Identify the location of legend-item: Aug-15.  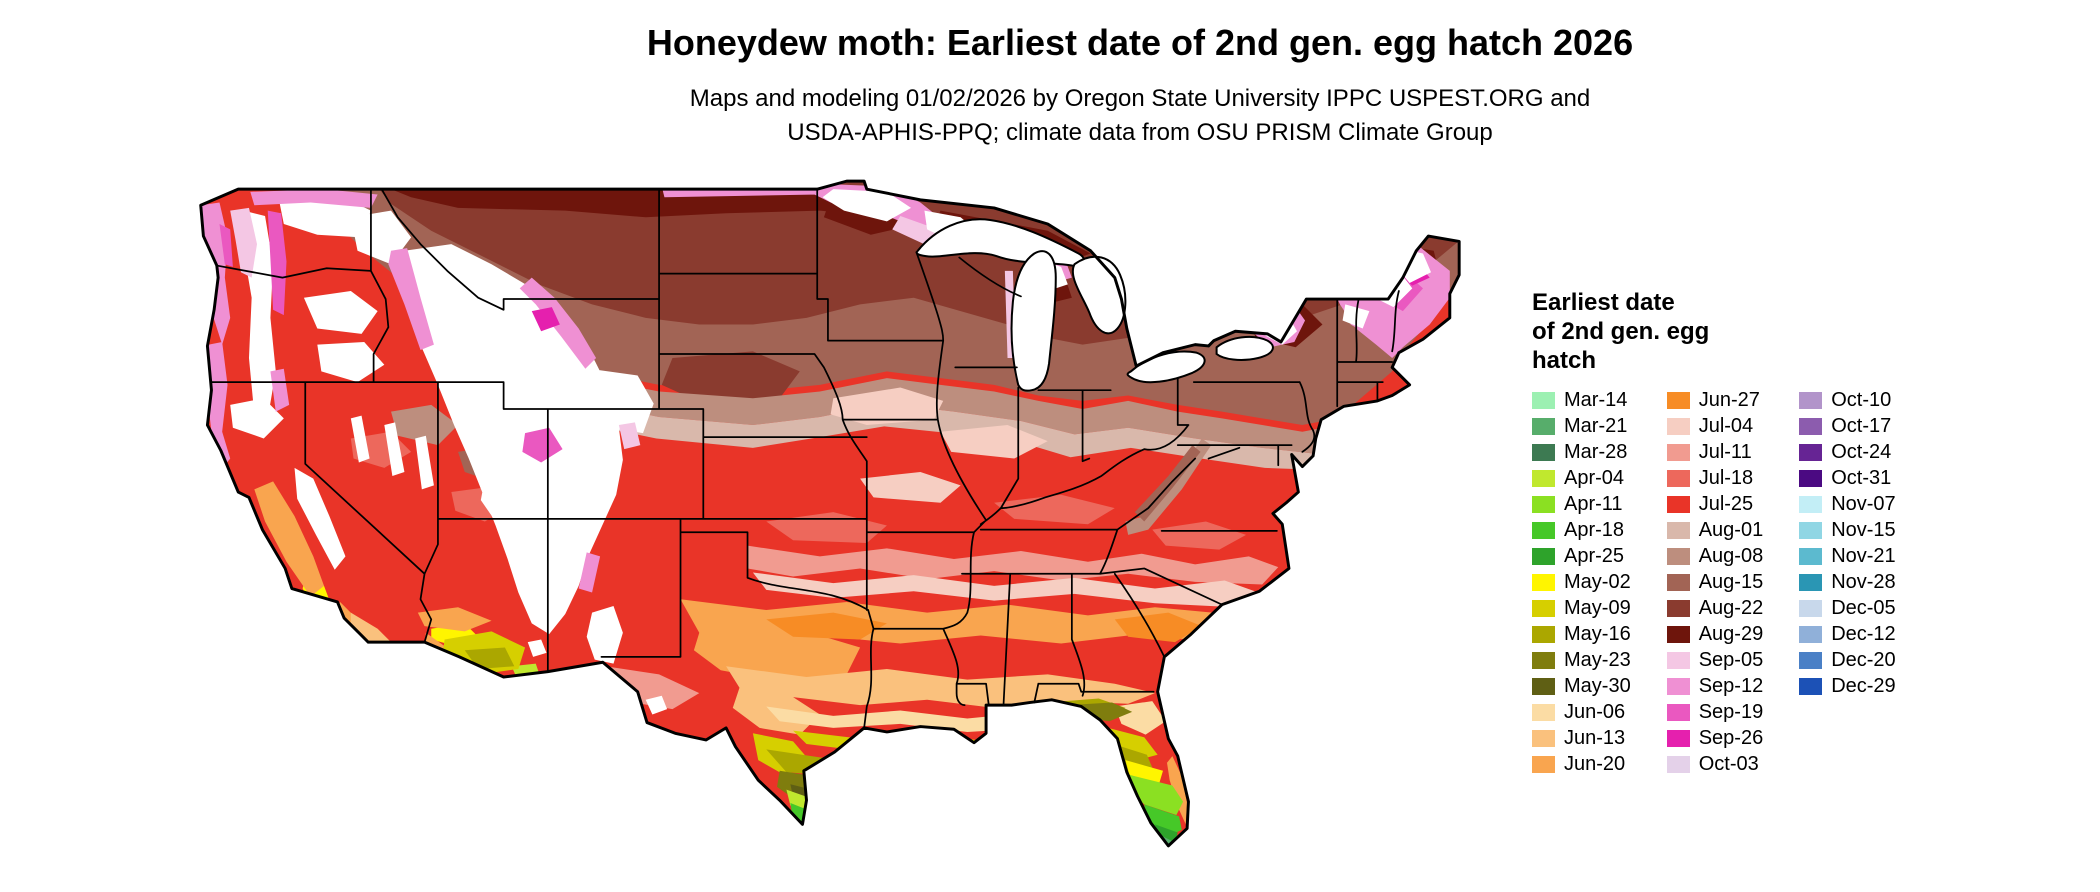
(1715, 582).